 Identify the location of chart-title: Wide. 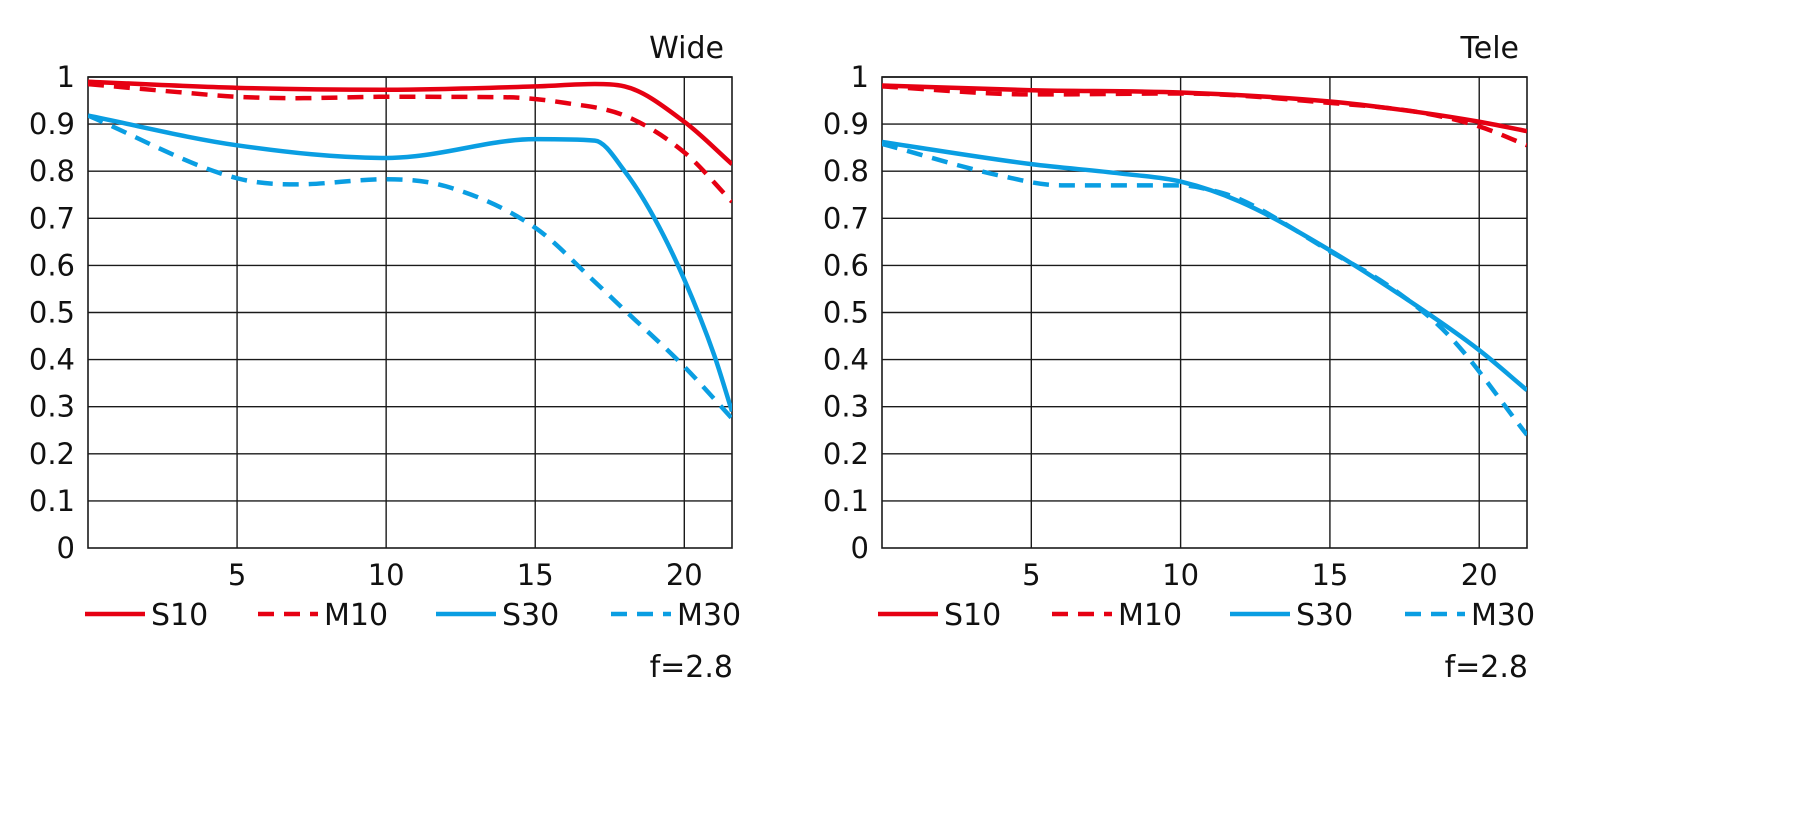
(686, 48).